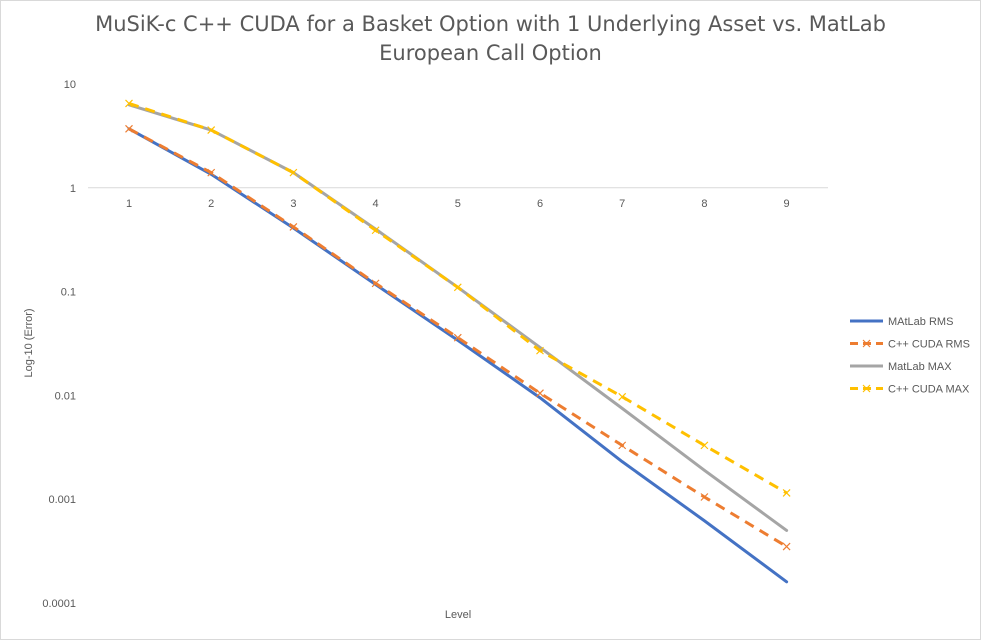 The image size is (981, 640). Describe the element at coordinates (622, 204) in the screenshot. I see `x-tick-label: 7` at that location.